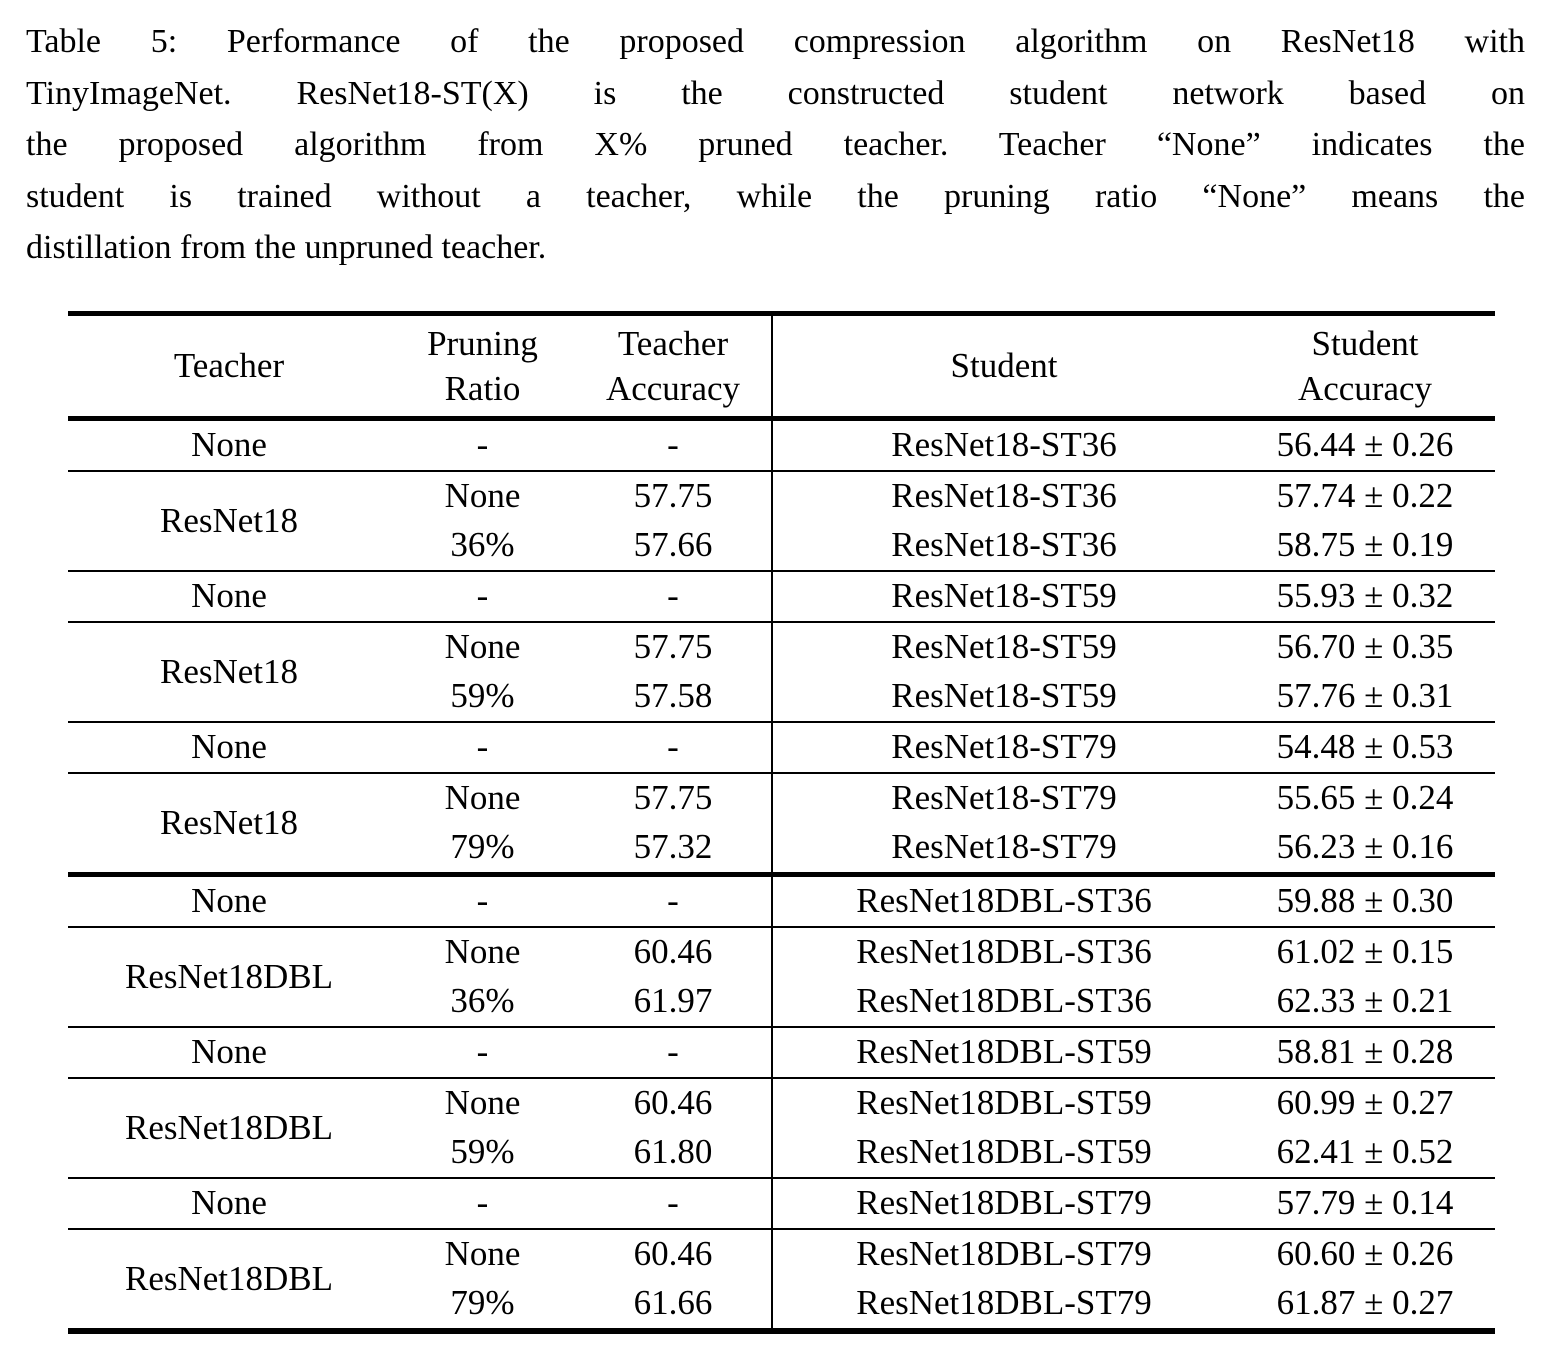 This screenshot has width=1550, height=1358. Describe the element at coordinates (1365, 544) in the screenshot. I see `student-accuracy-cell: 58.75 ± 0.19` at that location.